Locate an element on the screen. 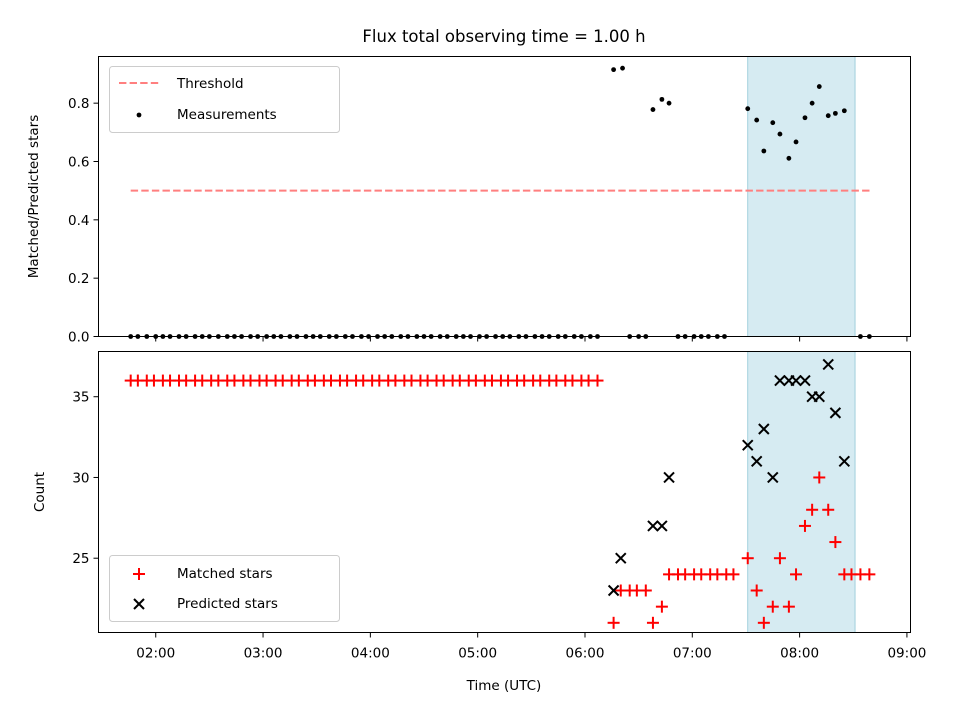 This screenshot has height=720, width=960. count-x-ticks: 02:00 03:00 04:00 05:00 06:00 07:00 08:00 09:00 is located at coordinates (531, 647).